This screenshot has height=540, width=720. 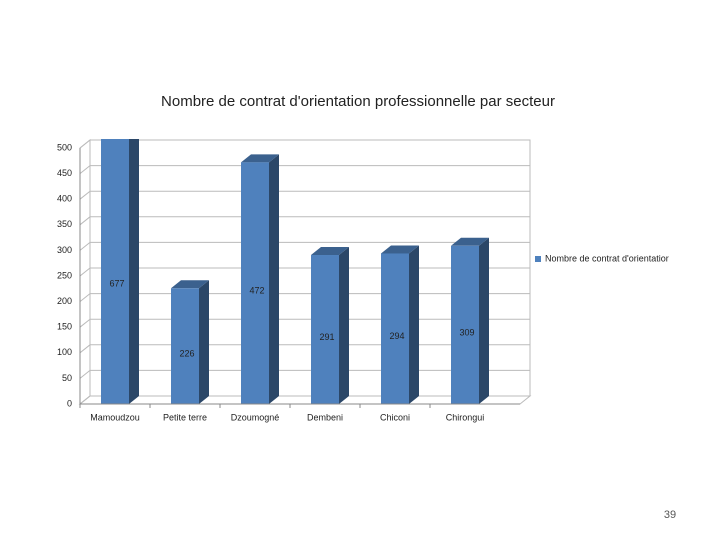 I want to click on legend-label: Nombre de contrat d'orientatior, so click(x=607, y=258).